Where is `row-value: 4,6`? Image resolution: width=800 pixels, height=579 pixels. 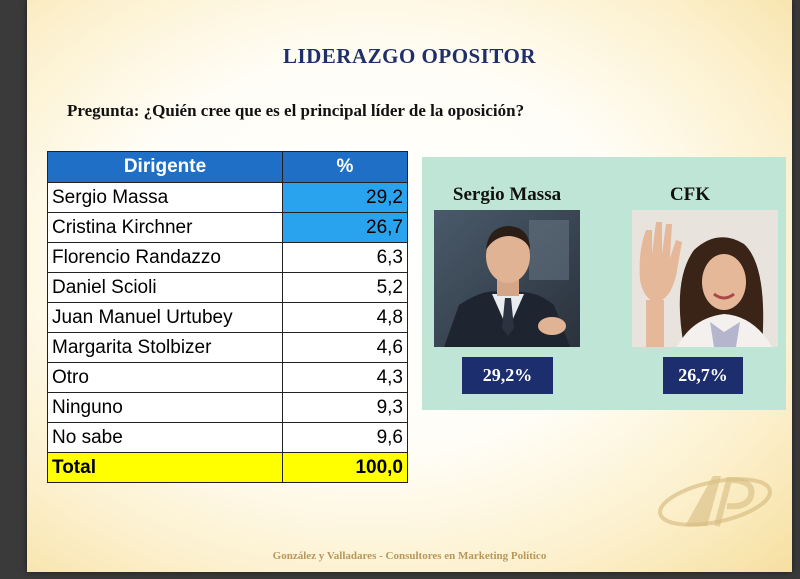 row-value: 4,6 is located at coordinates (345, 347).